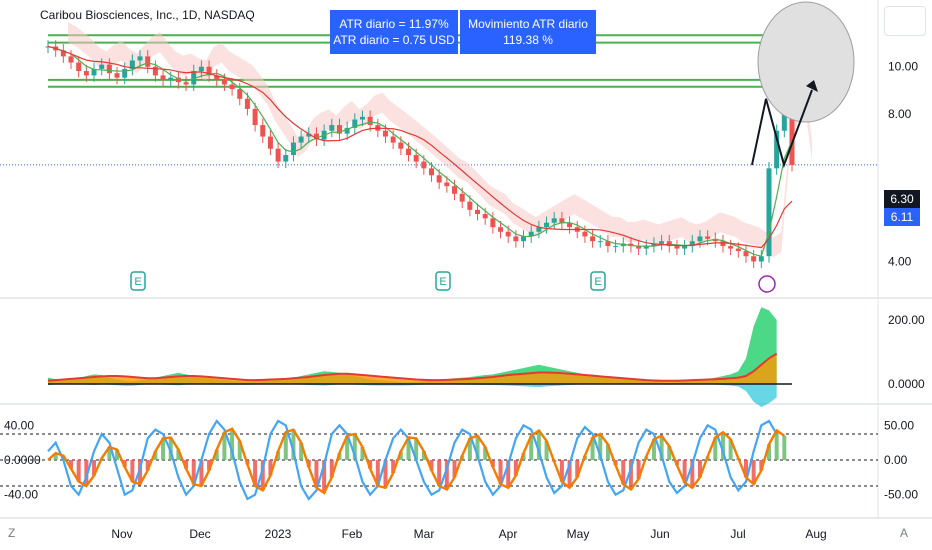 The width and height of the screenshot is (932, 550). I want to click on indicator1-signal-line, so click(412, 367).